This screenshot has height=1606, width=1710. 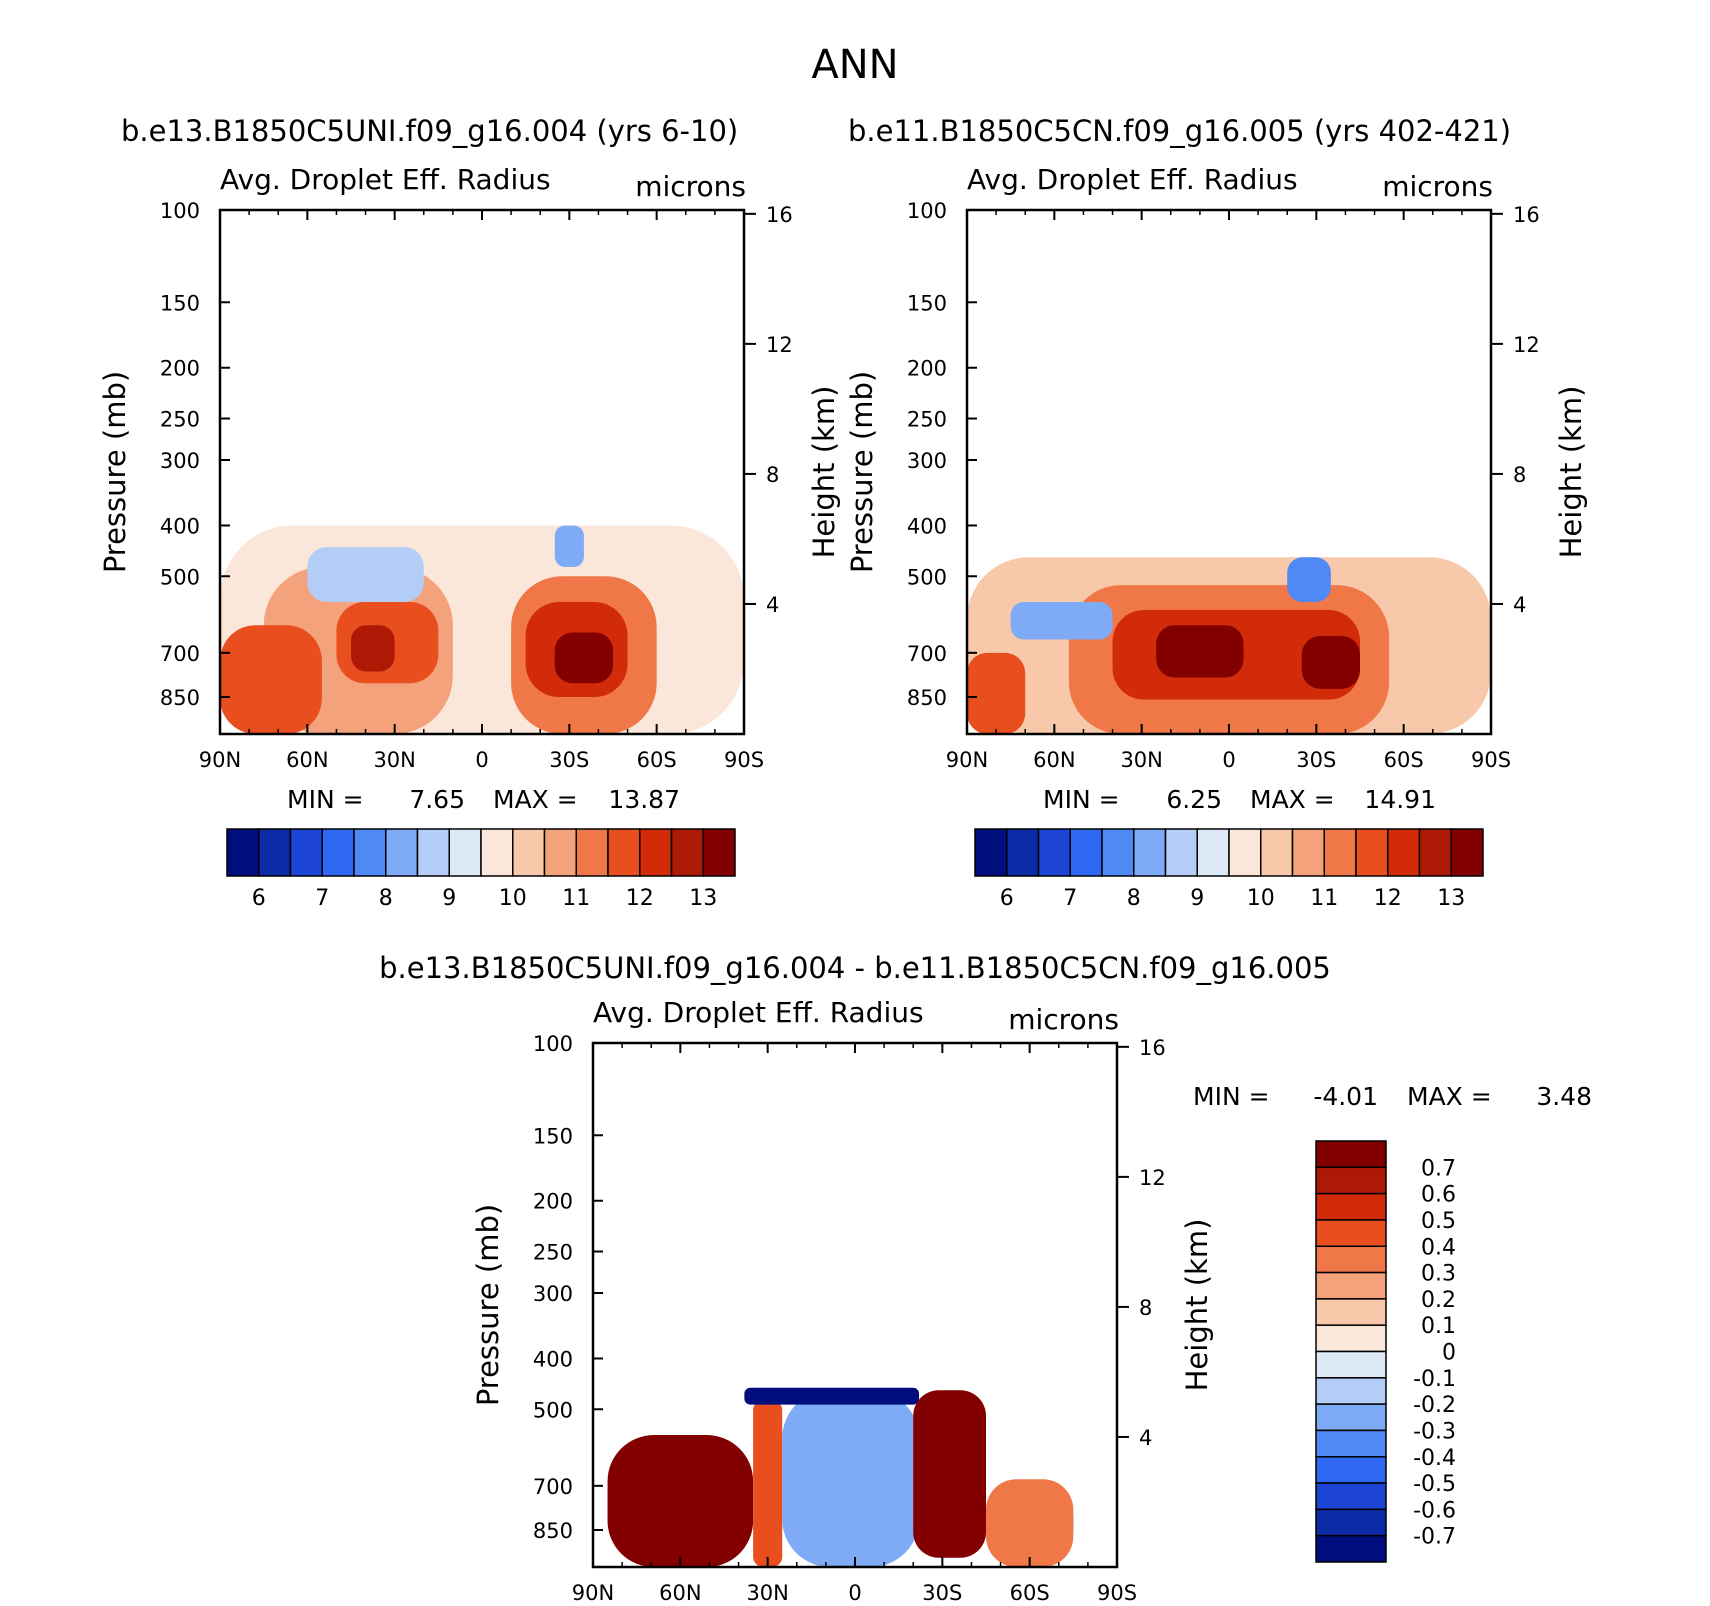 I want to click on min-value-control: 6.25, so click(x=1194, y=799).